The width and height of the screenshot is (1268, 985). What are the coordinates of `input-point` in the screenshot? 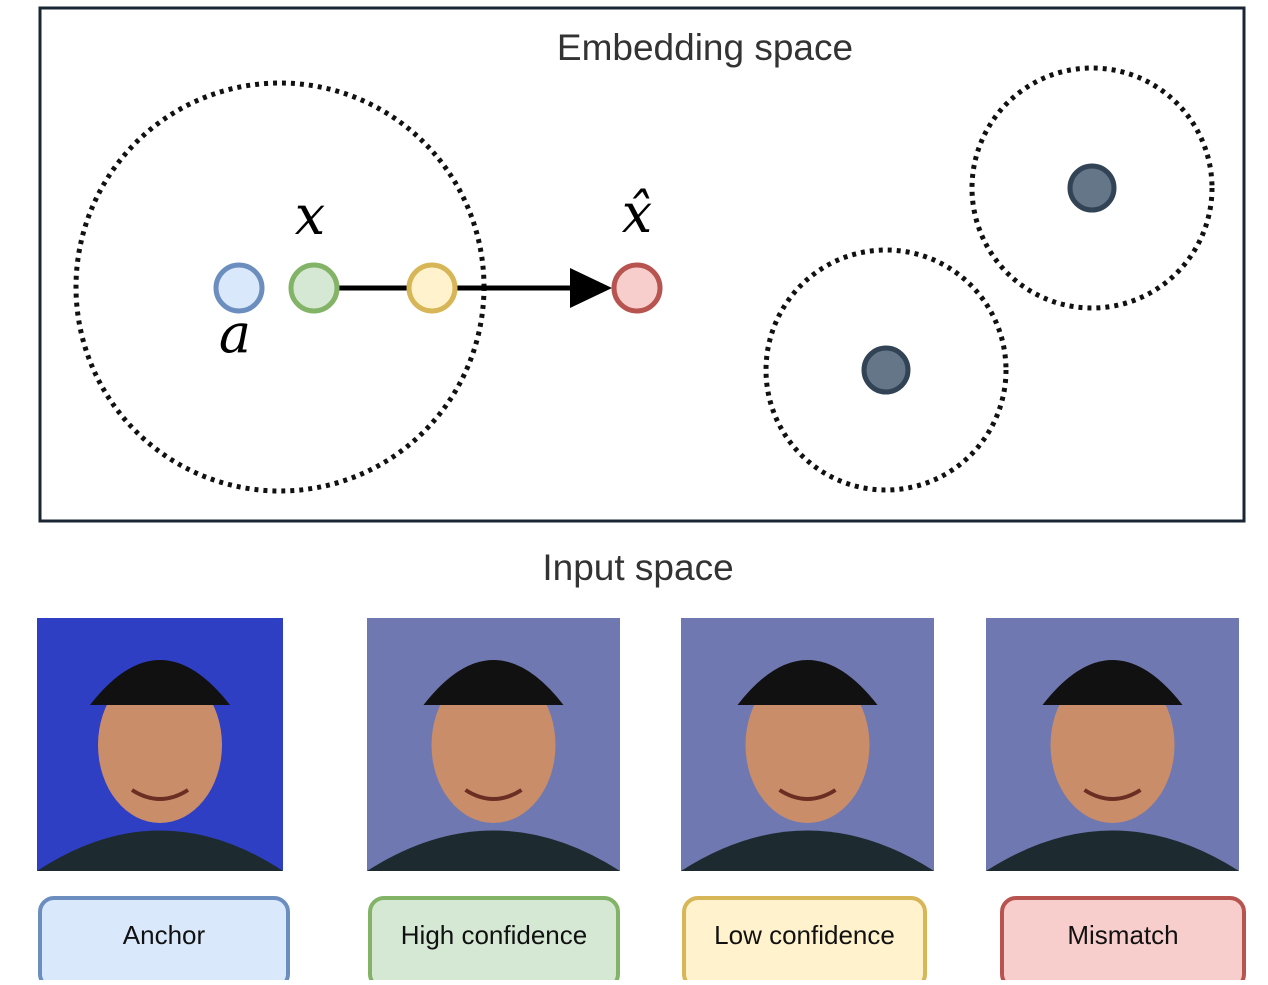 It's located at (314, 288).